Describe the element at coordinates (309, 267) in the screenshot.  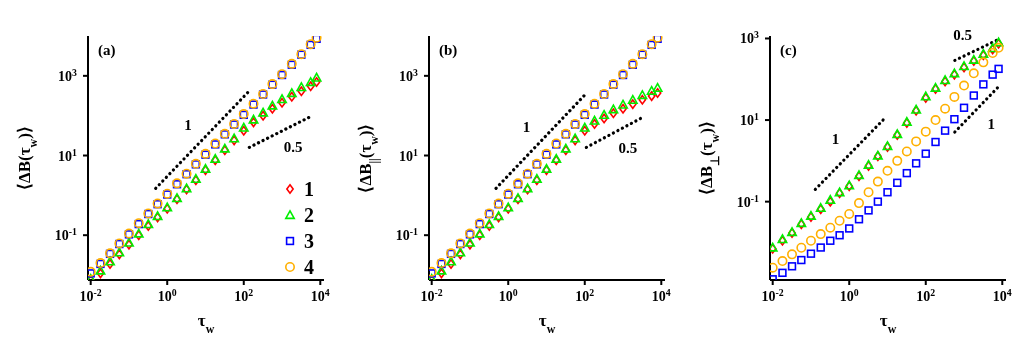
I see `legend-label: 4` at that location.